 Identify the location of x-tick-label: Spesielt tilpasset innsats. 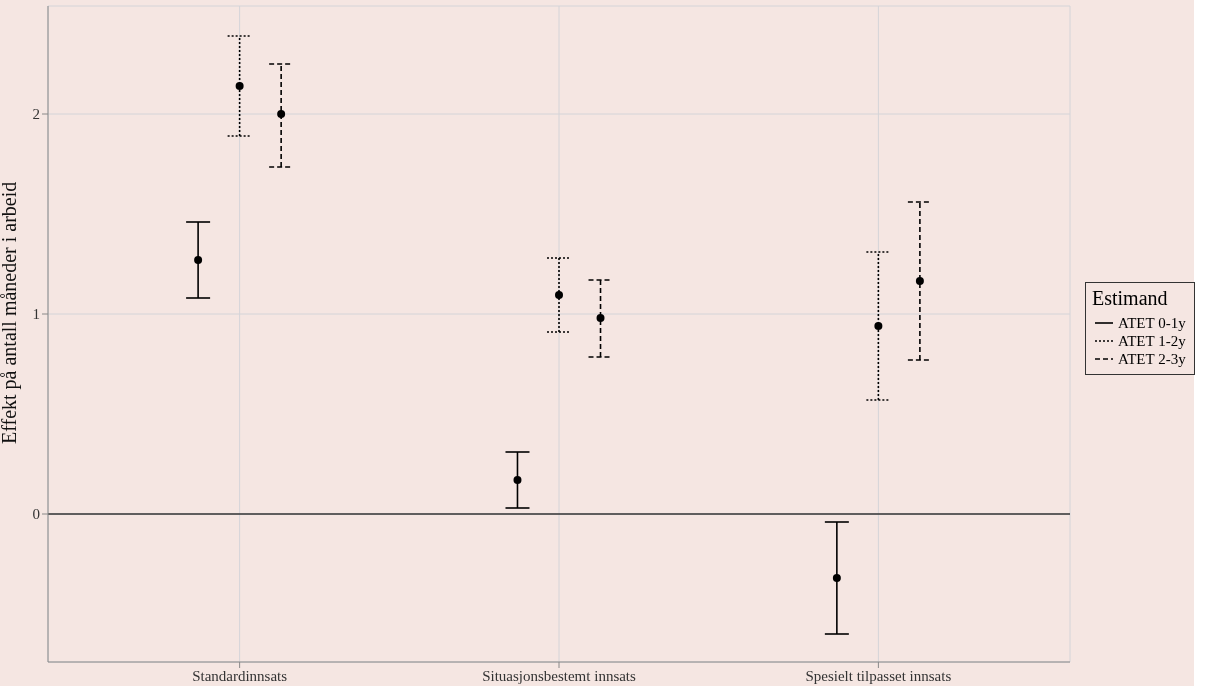
(878, 675).